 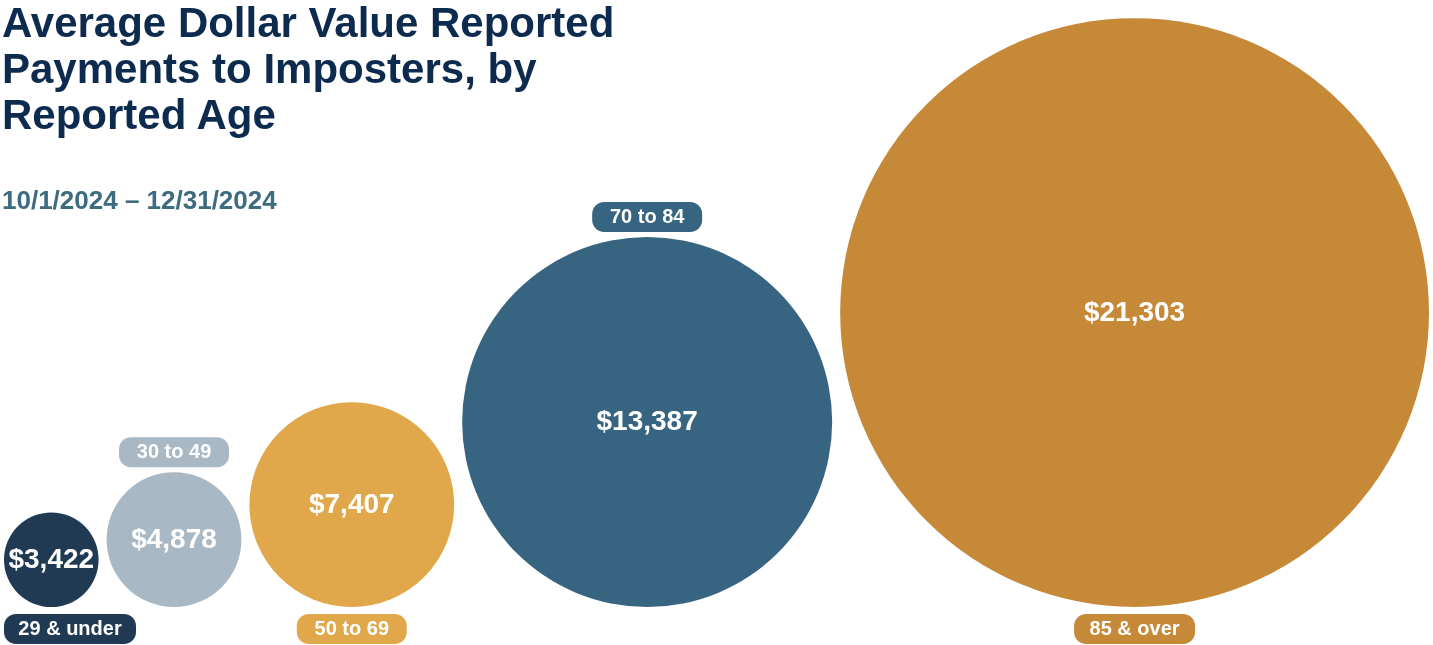 I want to click on data-label: $4,878, so click(x=174, y=538).